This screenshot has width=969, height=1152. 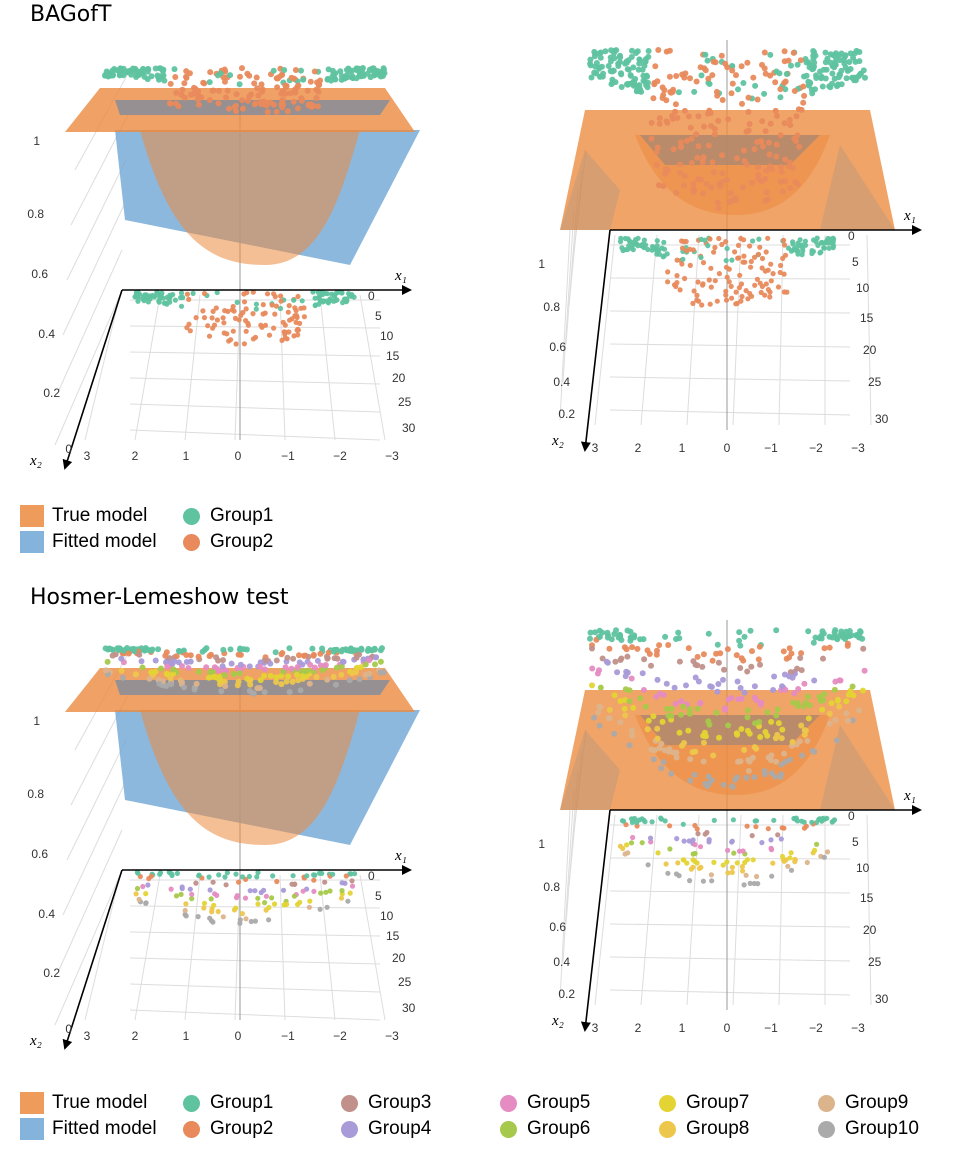 I want to click on x1-tick-label: 1, so click(x=682, y=448).